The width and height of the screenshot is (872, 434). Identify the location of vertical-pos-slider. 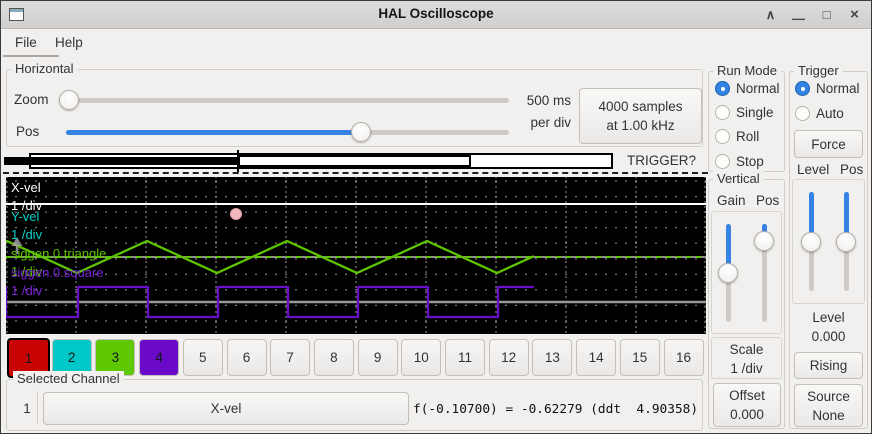
(764, 273).